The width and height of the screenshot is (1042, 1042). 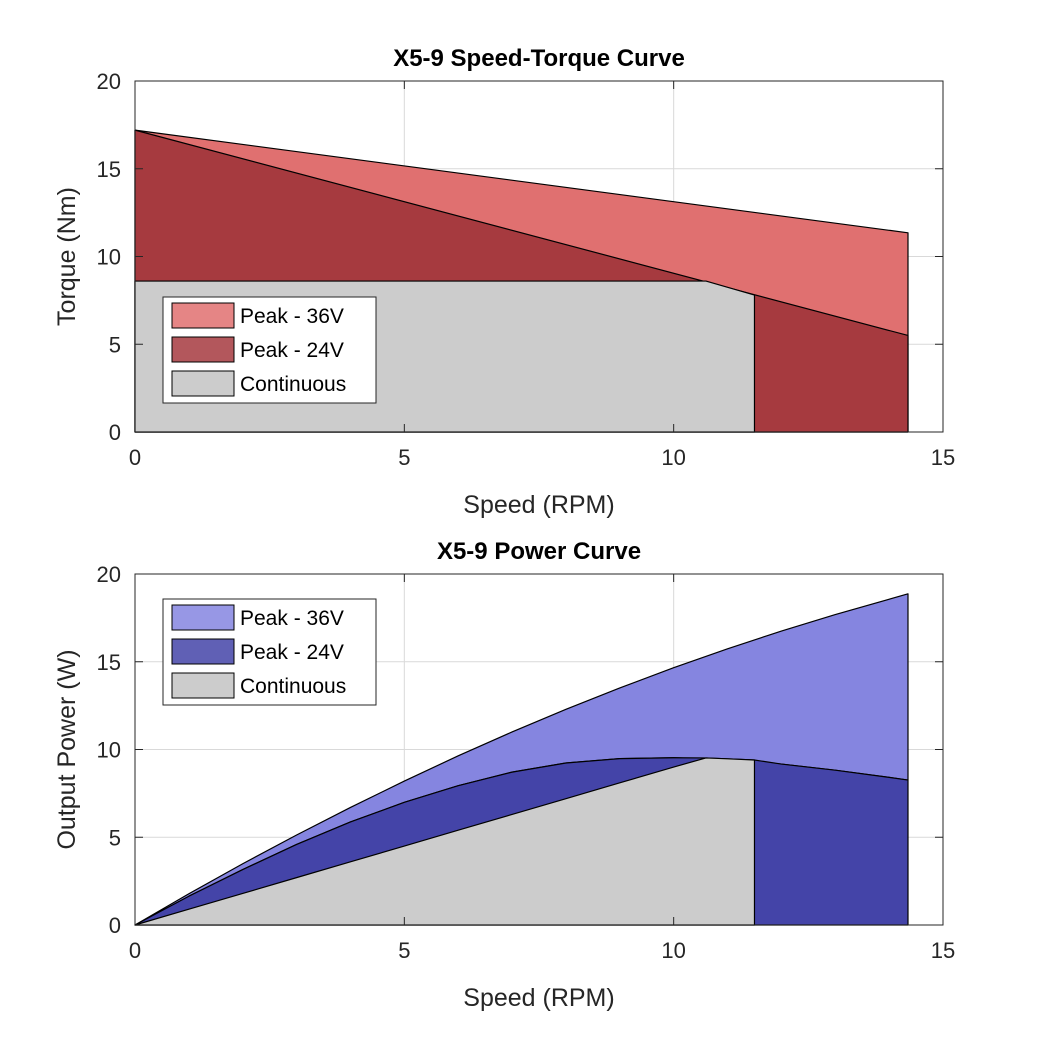 I want to click on y-axis-label: Torque (Nm), so click(x=67, y=256).